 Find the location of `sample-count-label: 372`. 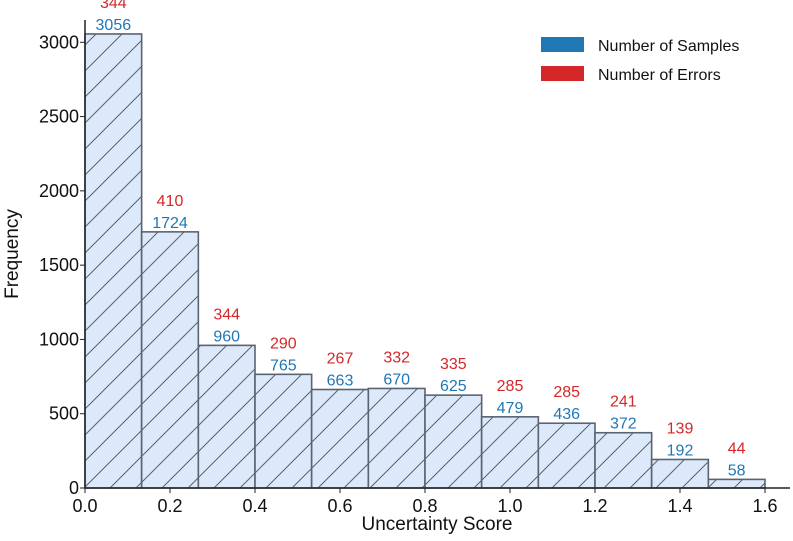

sample-count-label: 372 is located at coordinates (623, 424).